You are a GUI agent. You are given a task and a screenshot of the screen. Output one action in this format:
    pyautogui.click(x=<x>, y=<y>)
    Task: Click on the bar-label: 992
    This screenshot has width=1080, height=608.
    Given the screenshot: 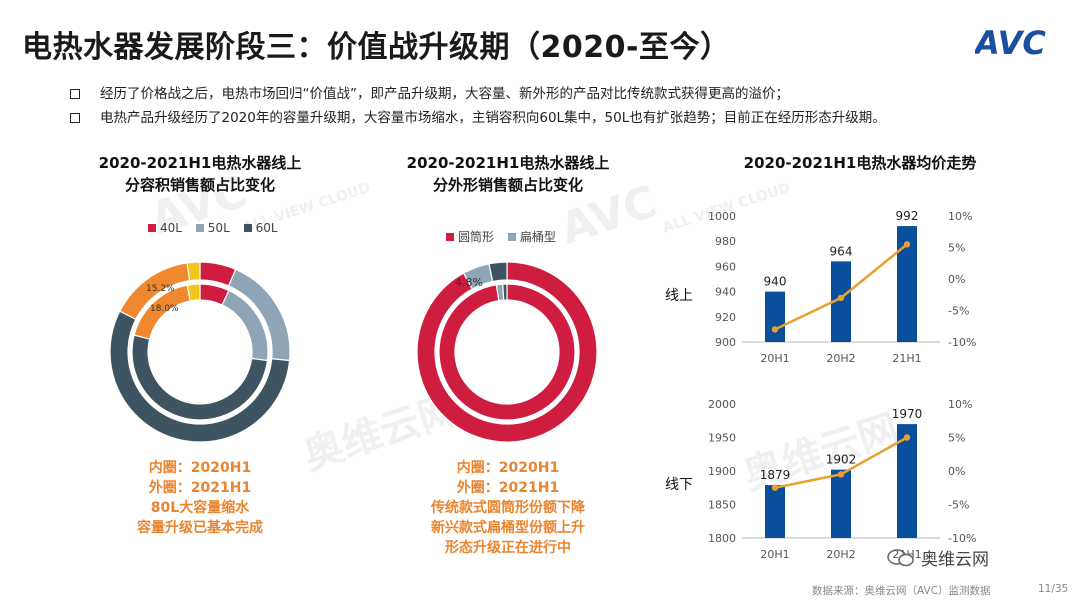 What is the action you would take?
    pyautogui.click(x=907, y=216)
    